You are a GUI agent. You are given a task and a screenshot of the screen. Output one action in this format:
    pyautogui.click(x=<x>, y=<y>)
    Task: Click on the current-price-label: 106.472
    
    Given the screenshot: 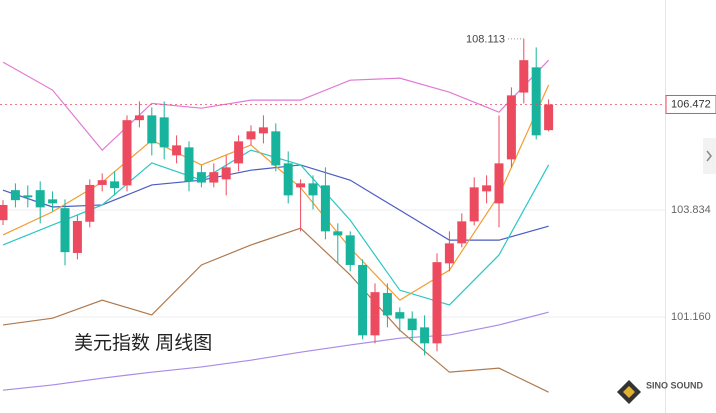 What is the action you would take?
    pyautogui.click(x=691, y=104)
    